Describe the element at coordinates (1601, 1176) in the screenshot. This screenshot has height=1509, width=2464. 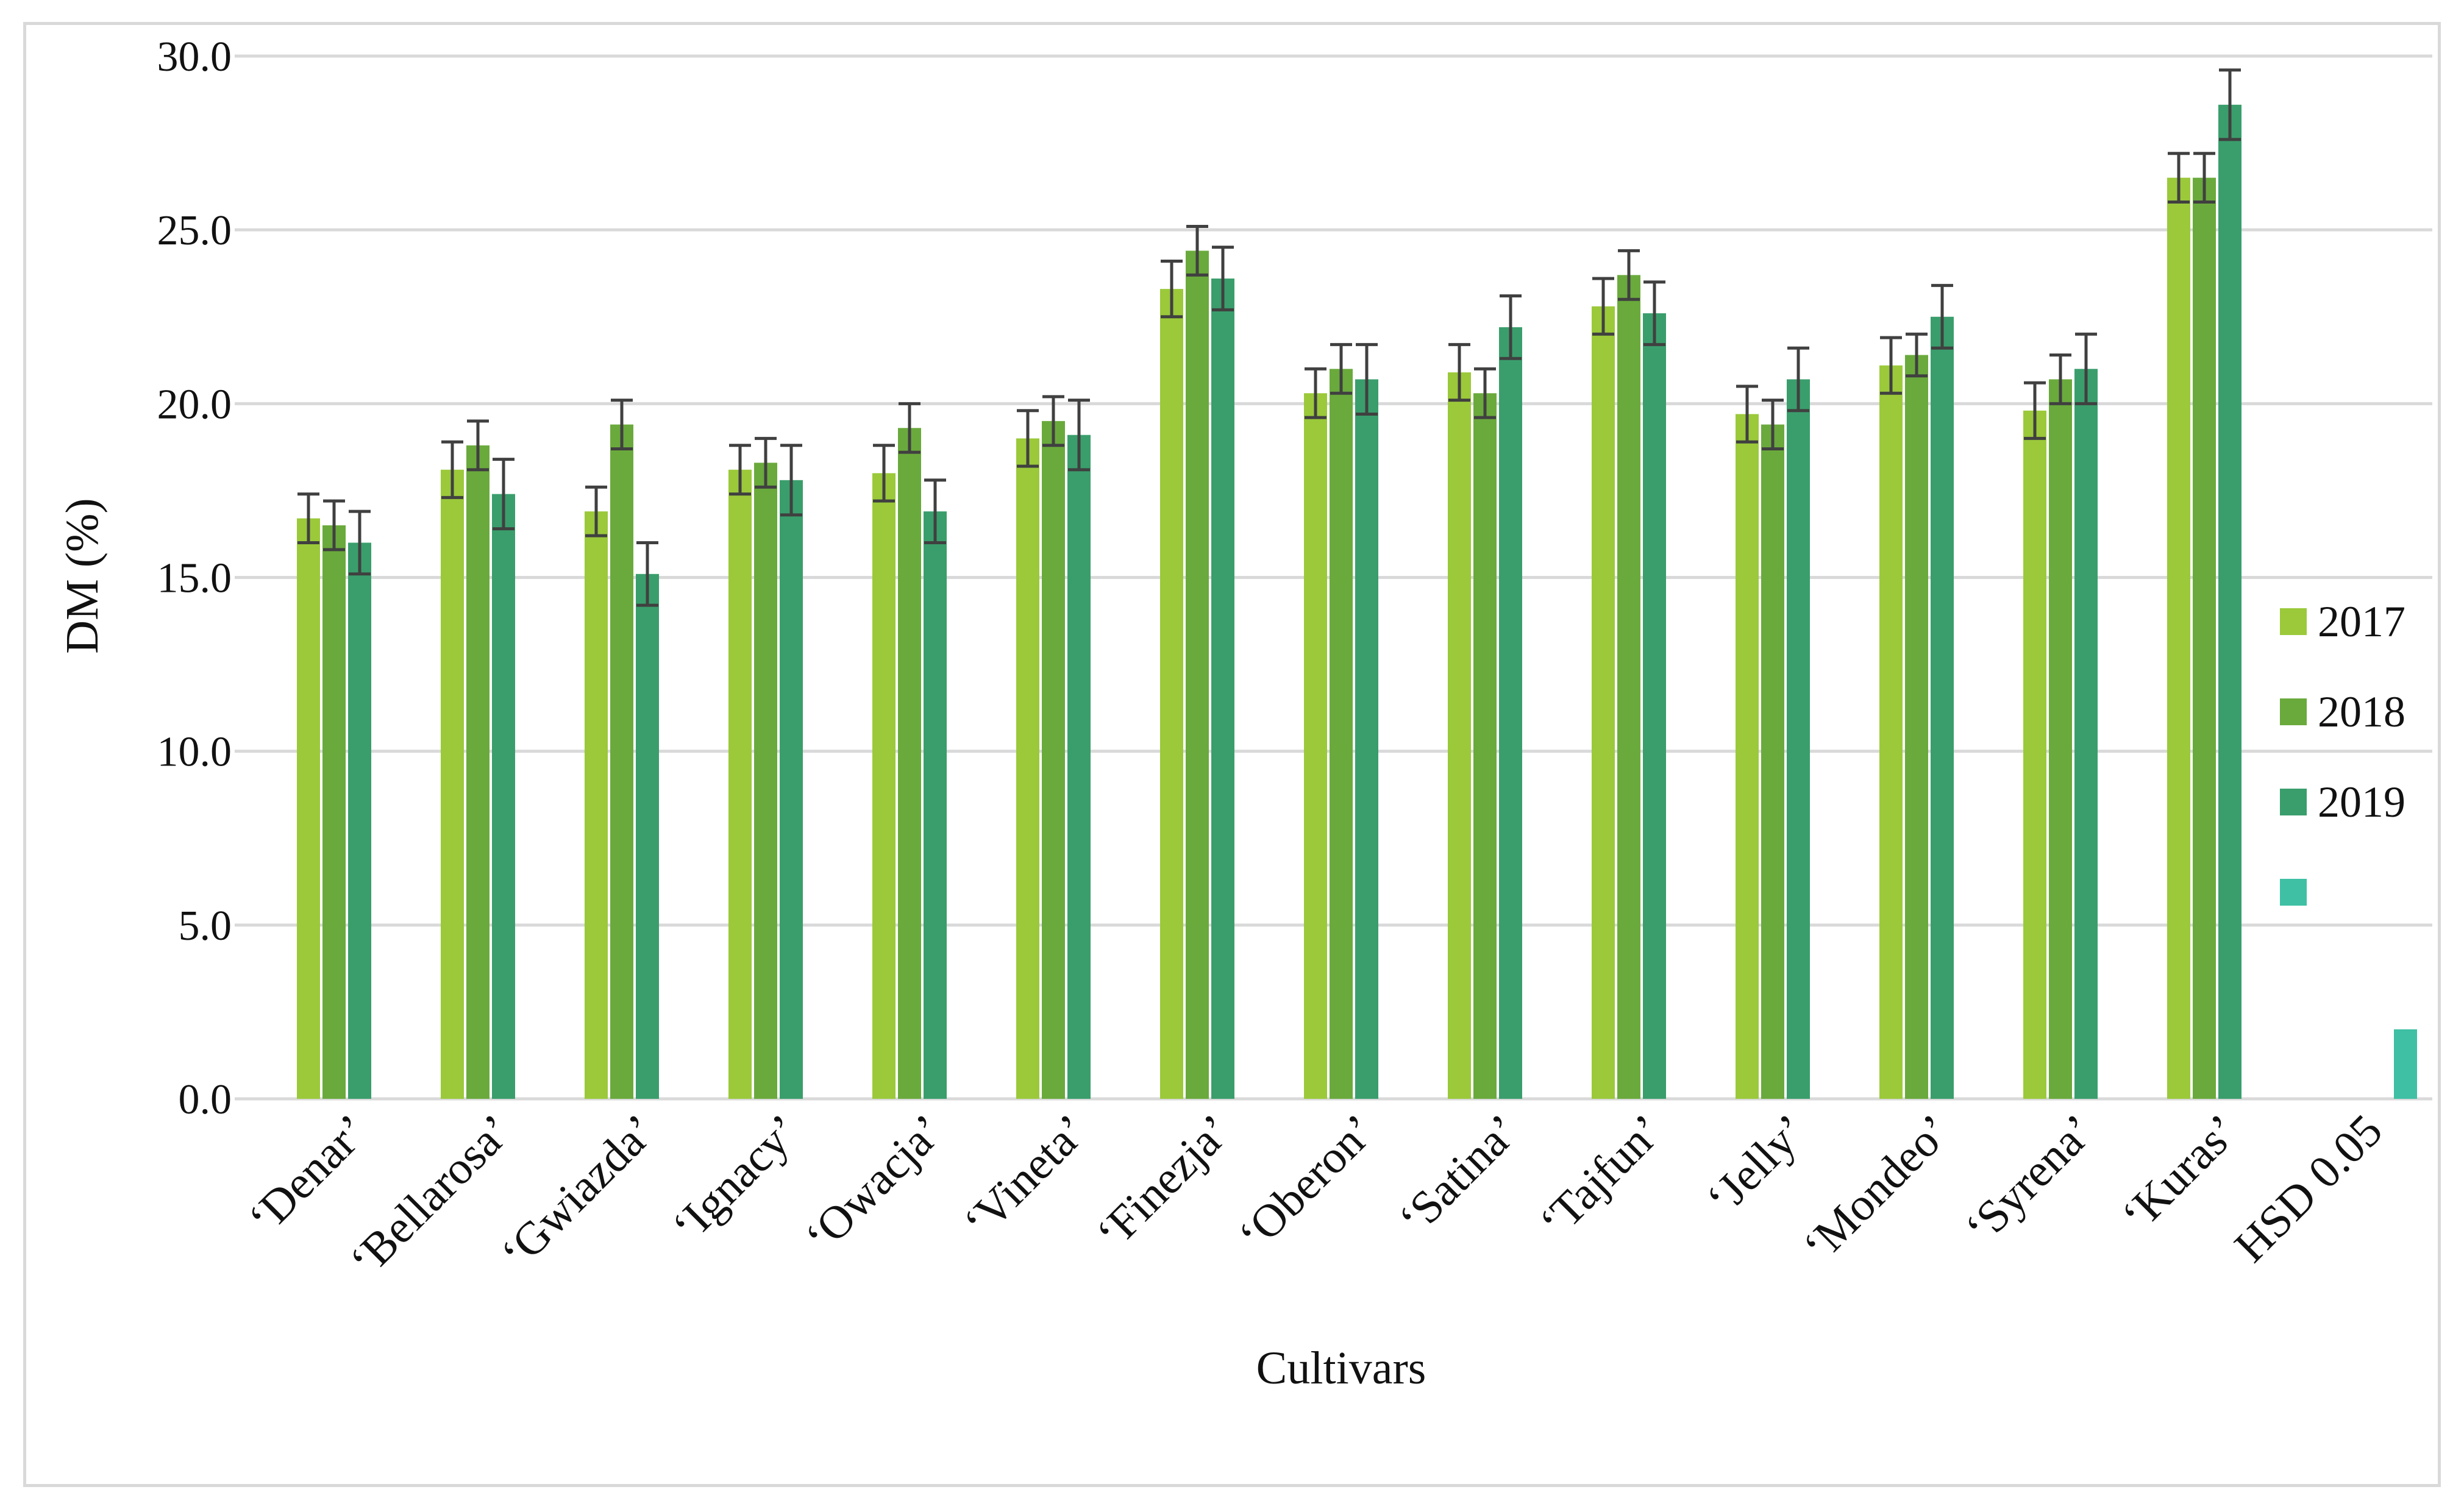
I see `x-tick-label: ‘Tajfun’` at that location.